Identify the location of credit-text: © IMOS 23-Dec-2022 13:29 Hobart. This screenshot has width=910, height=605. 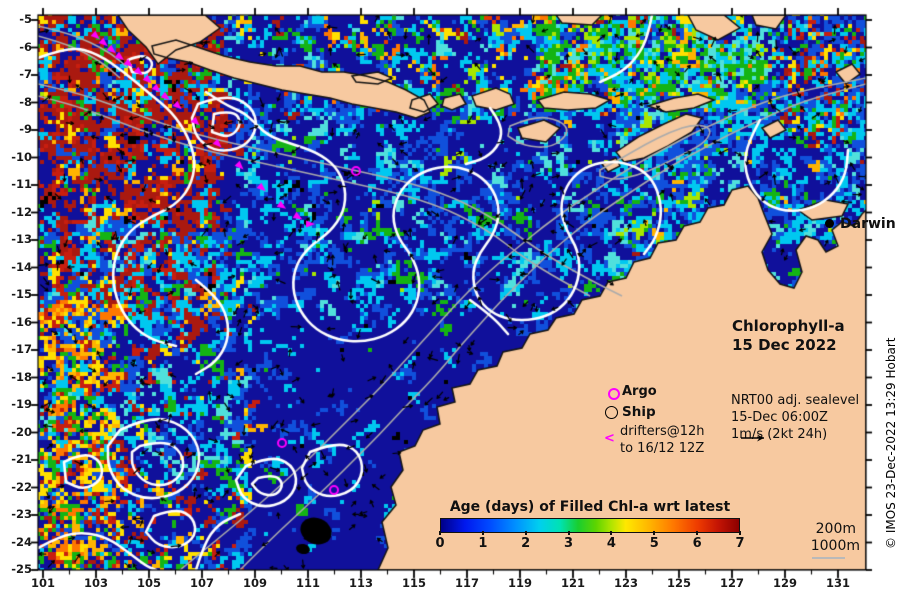
(891, 443).